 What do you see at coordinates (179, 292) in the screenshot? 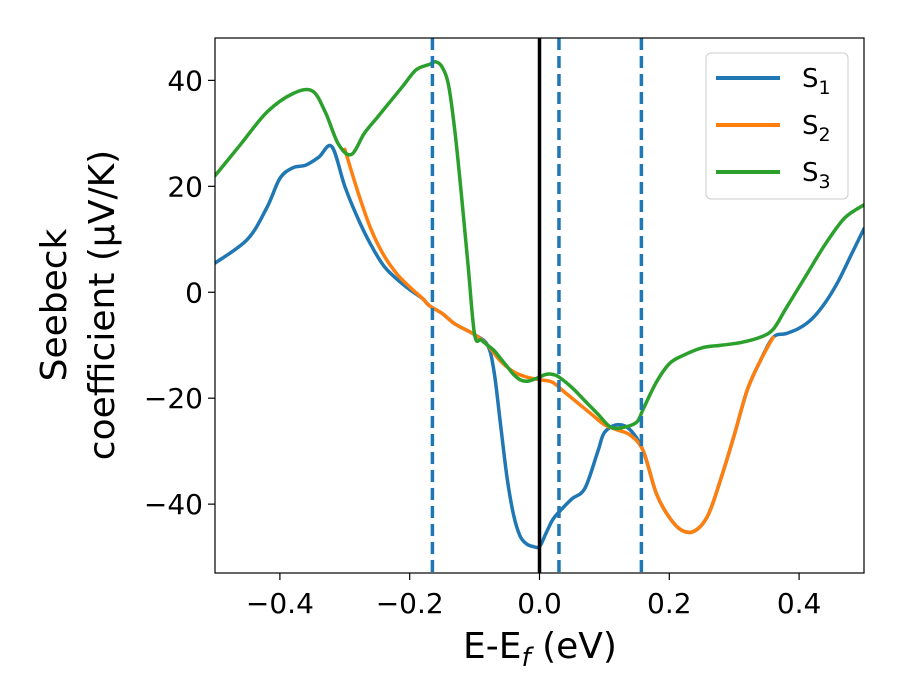
I see `y-axis-ticks: −40 −20 0 20 40` at bounding box center [179, 292].